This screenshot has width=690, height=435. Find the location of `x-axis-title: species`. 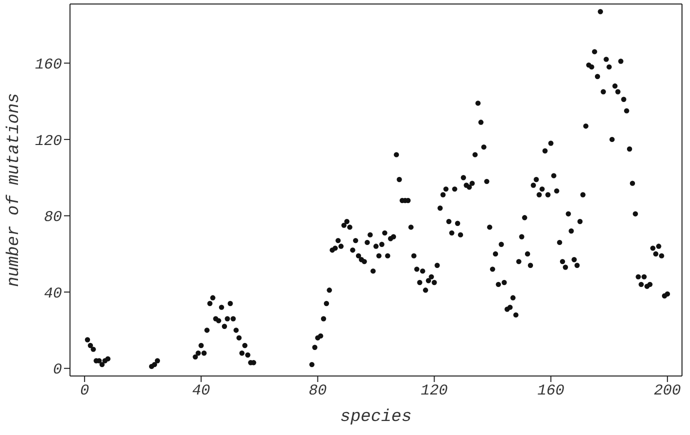

x-axis-title: species is located at coordinates (376, 417).